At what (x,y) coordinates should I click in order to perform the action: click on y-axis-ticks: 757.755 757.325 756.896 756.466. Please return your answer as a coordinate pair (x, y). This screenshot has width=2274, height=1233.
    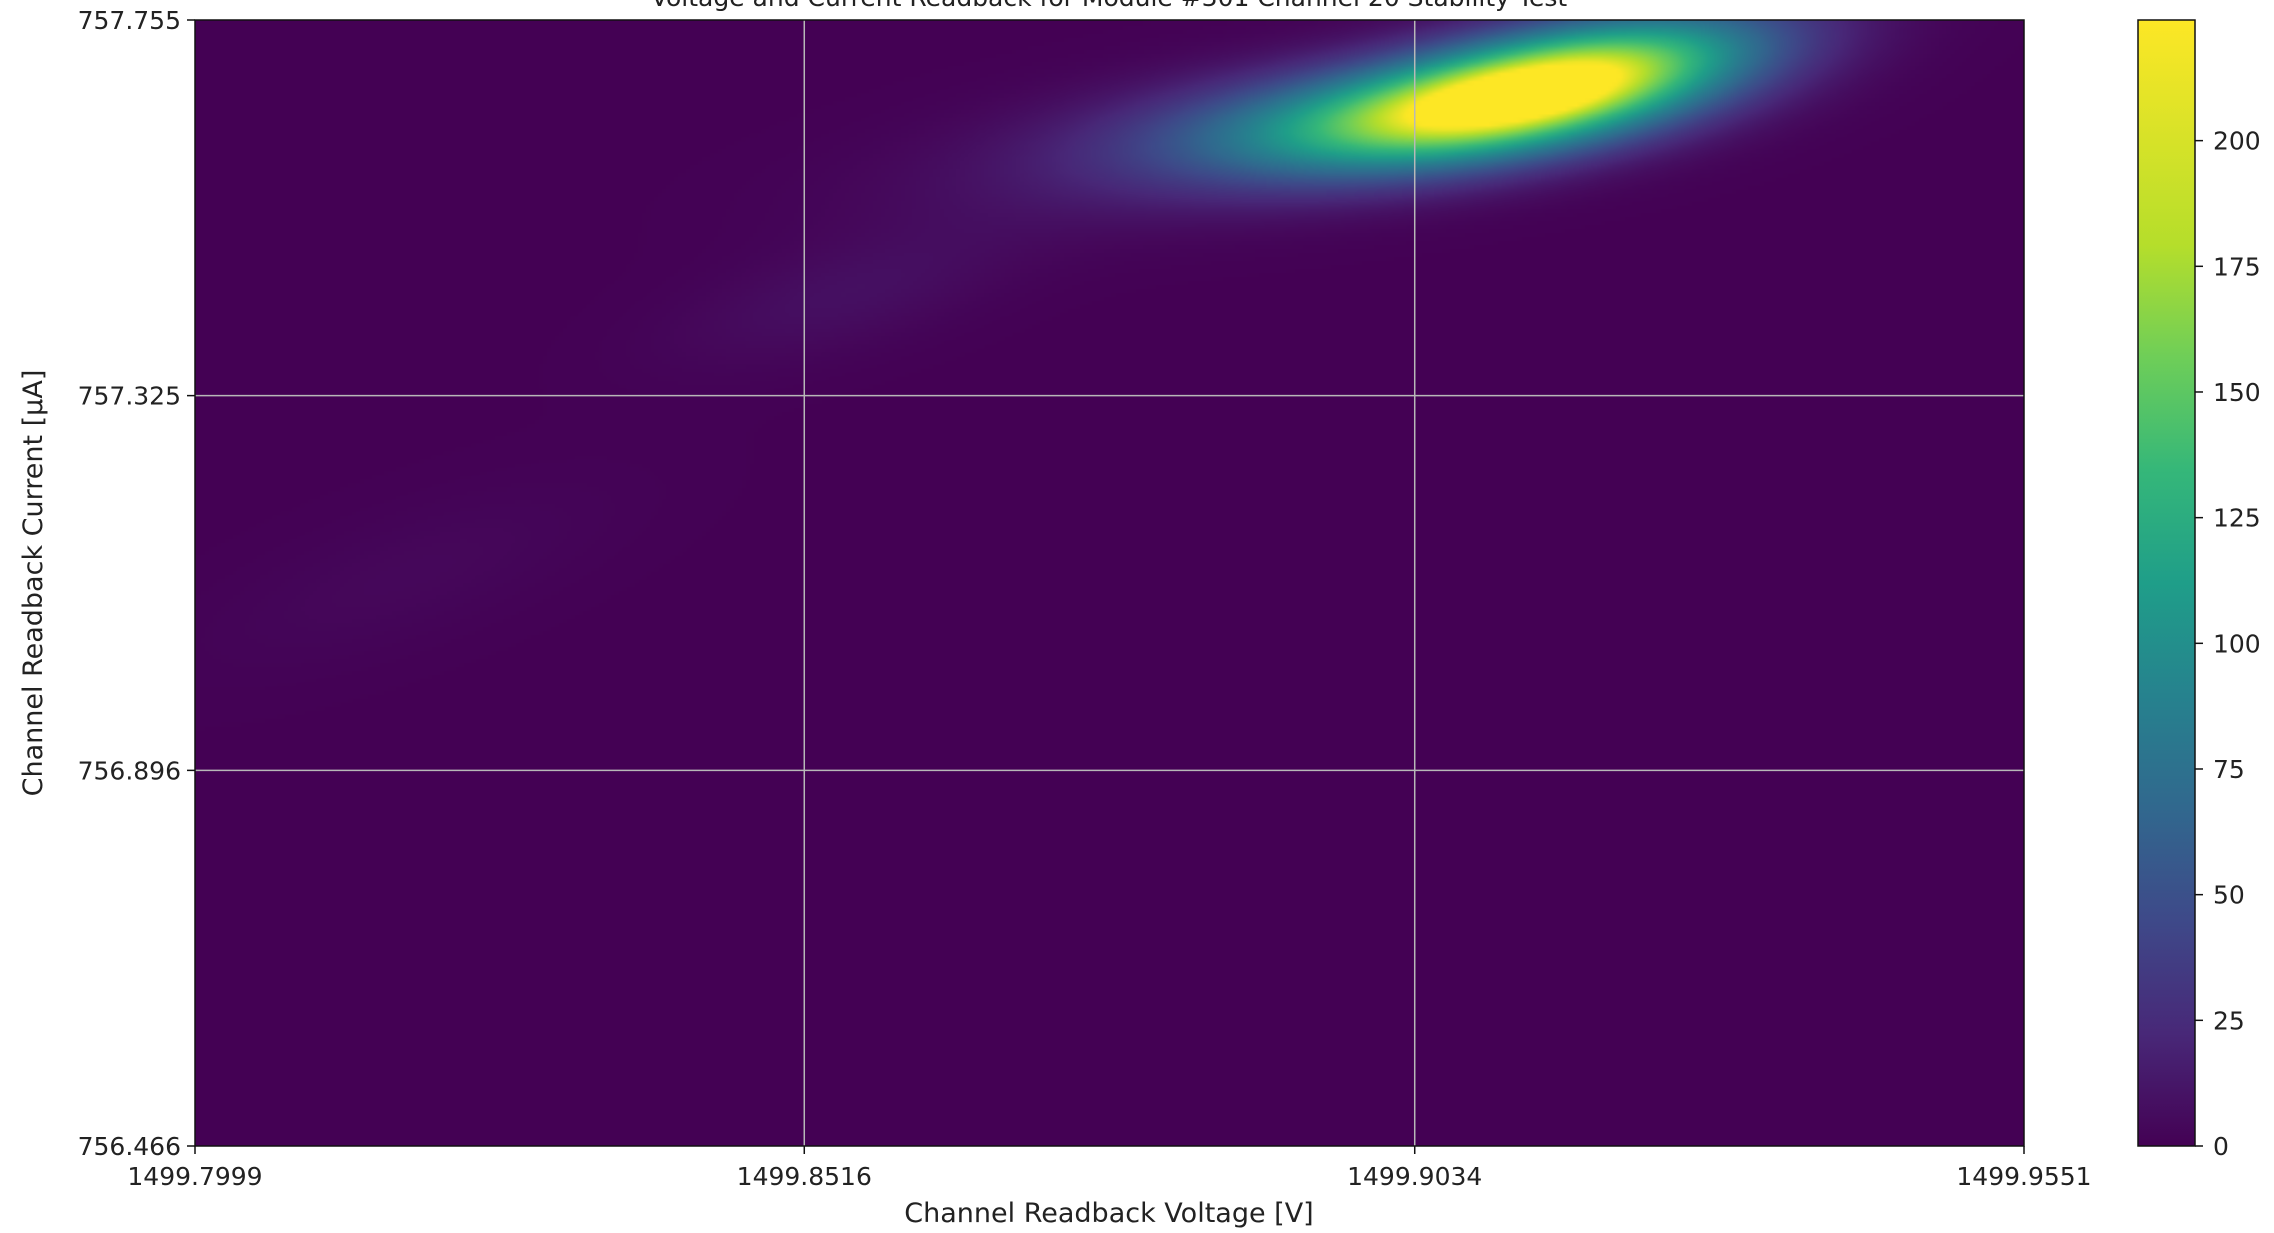
    Looking at the image, I should click on (136, 583).